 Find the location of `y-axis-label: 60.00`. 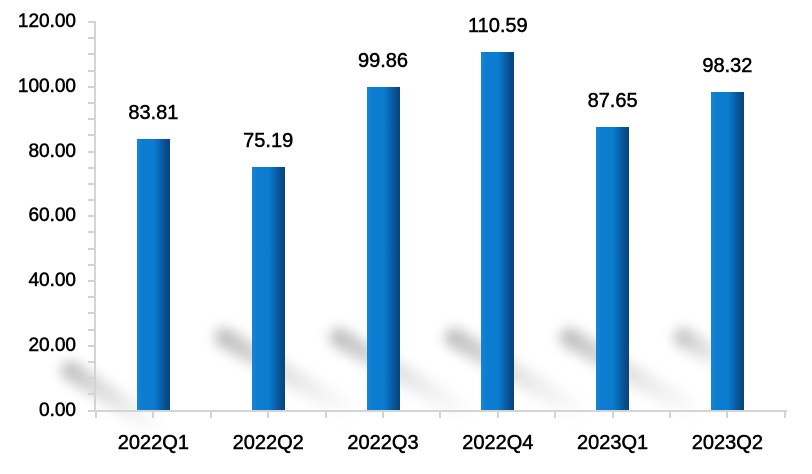

y-axis-label: 60.00 is located at coordinates (52, 216).